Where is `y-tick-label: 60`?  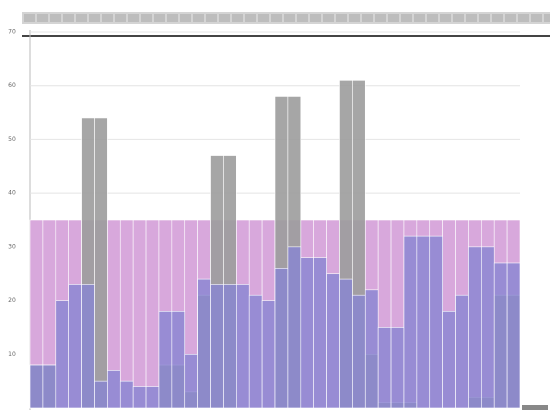
y-tick-label: 60 is located at coordinates (12, 85).